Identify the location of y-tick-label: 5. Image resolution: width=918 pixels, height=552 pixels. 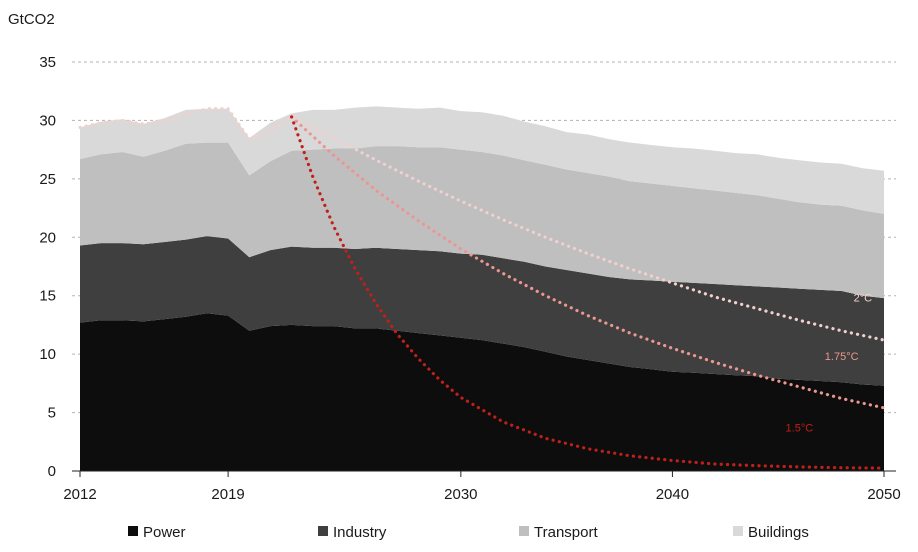
(52, 413).